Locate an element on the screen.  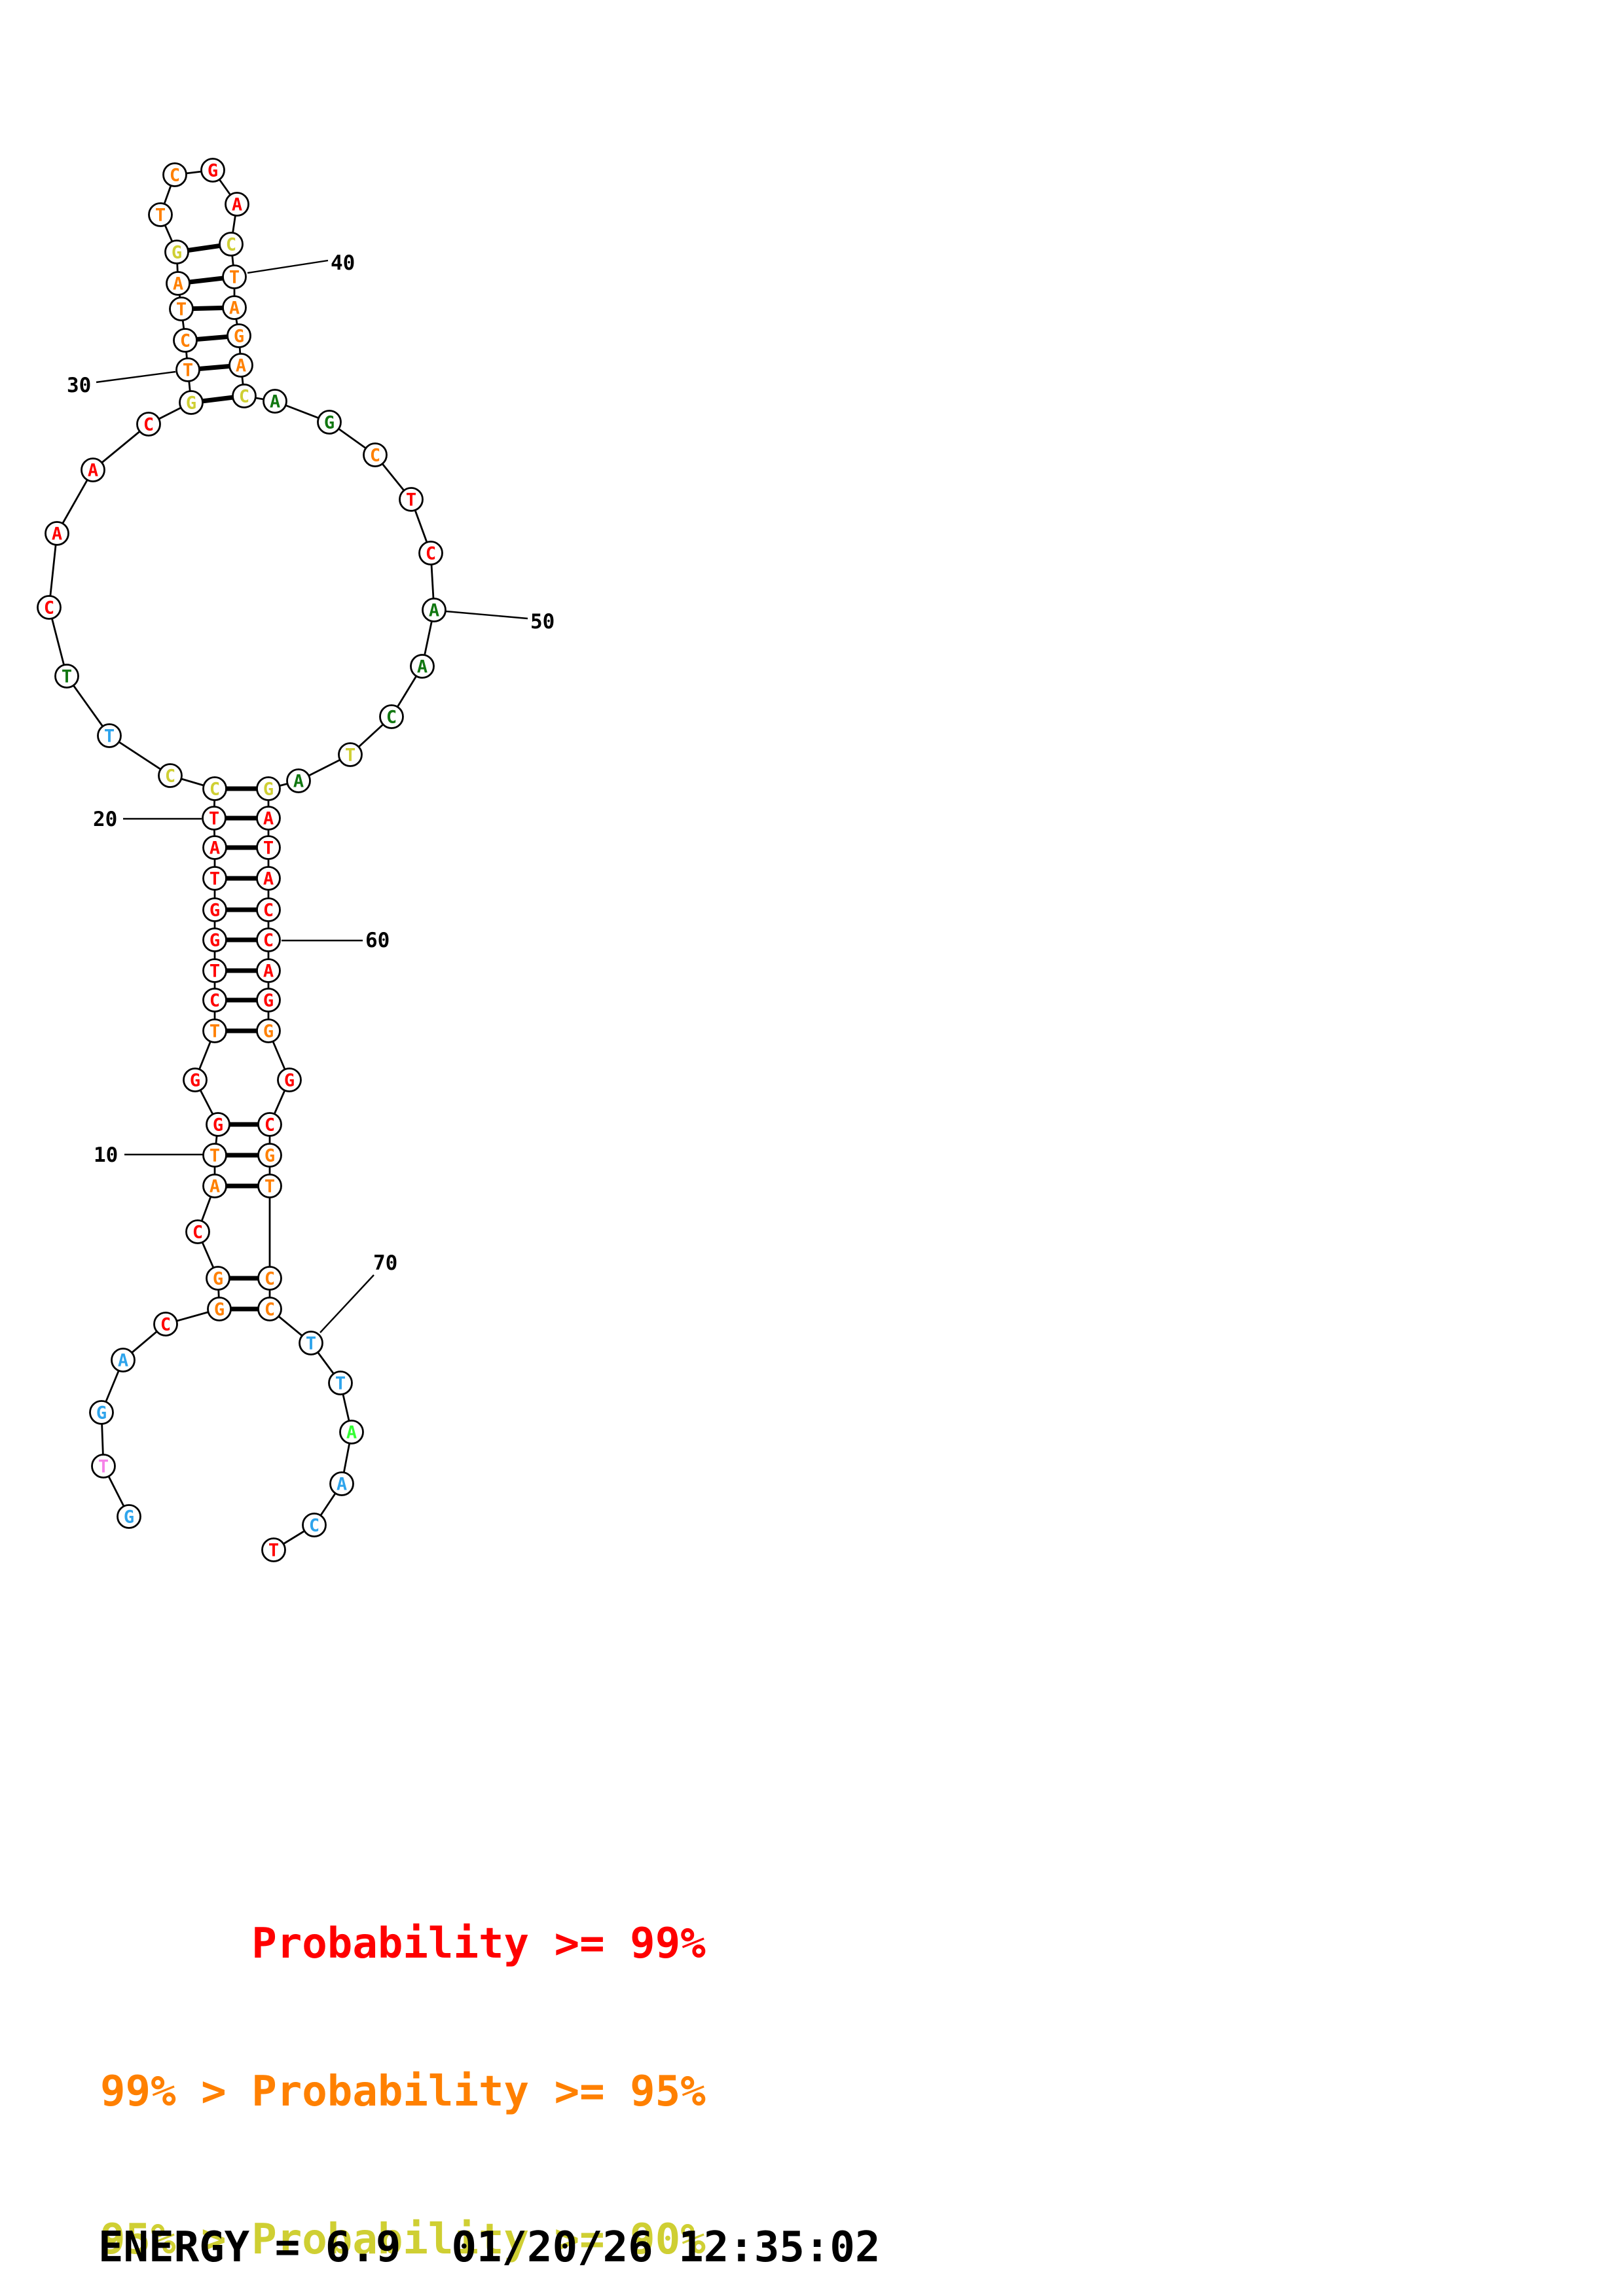
nucleotide-base-28: C is located at coordinates (148, 425).